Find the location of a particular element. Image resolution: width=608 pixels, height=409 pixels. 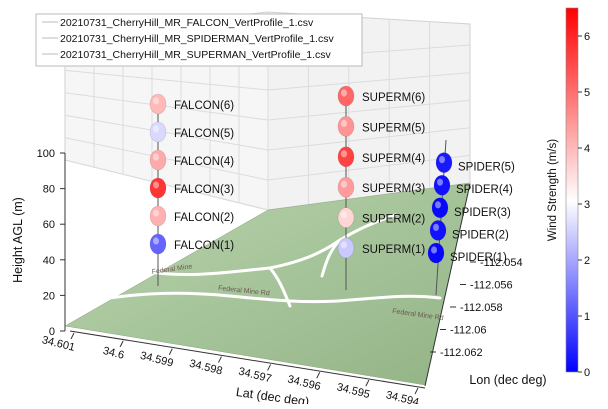

y-tick-label: -112.062 is located at coordinates (461, 353).